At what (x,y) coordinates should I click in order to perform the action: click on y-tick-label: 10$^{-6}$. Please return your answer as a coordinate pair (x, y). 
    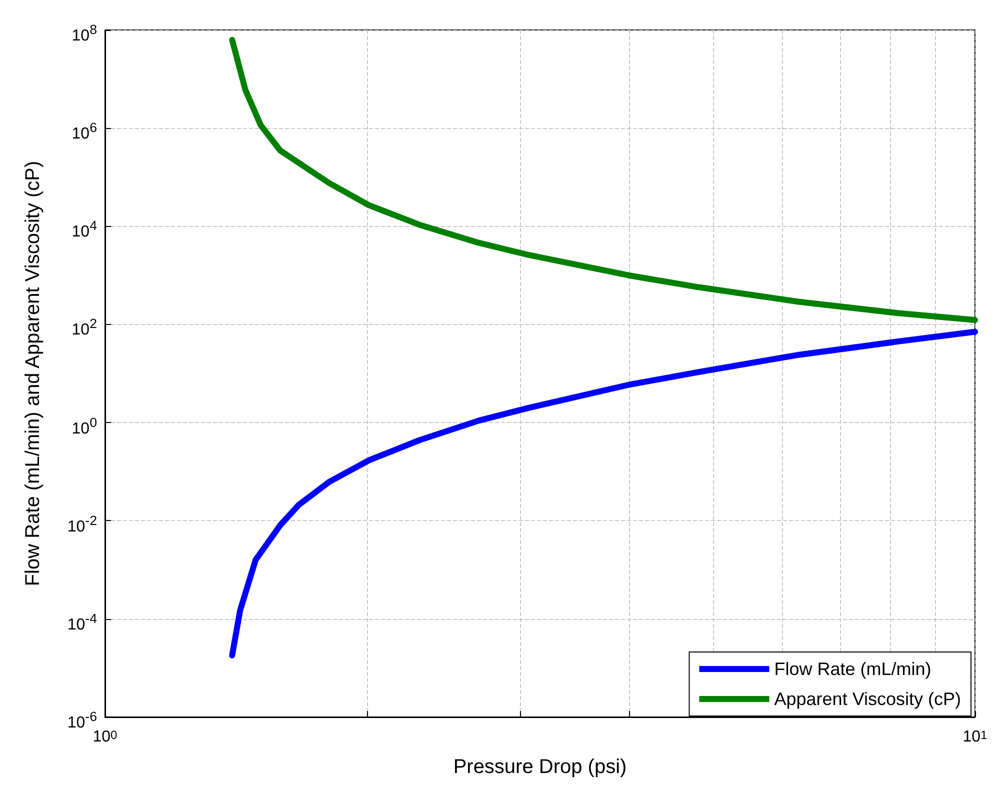
    Looking at the image, I should click on (82, 720).